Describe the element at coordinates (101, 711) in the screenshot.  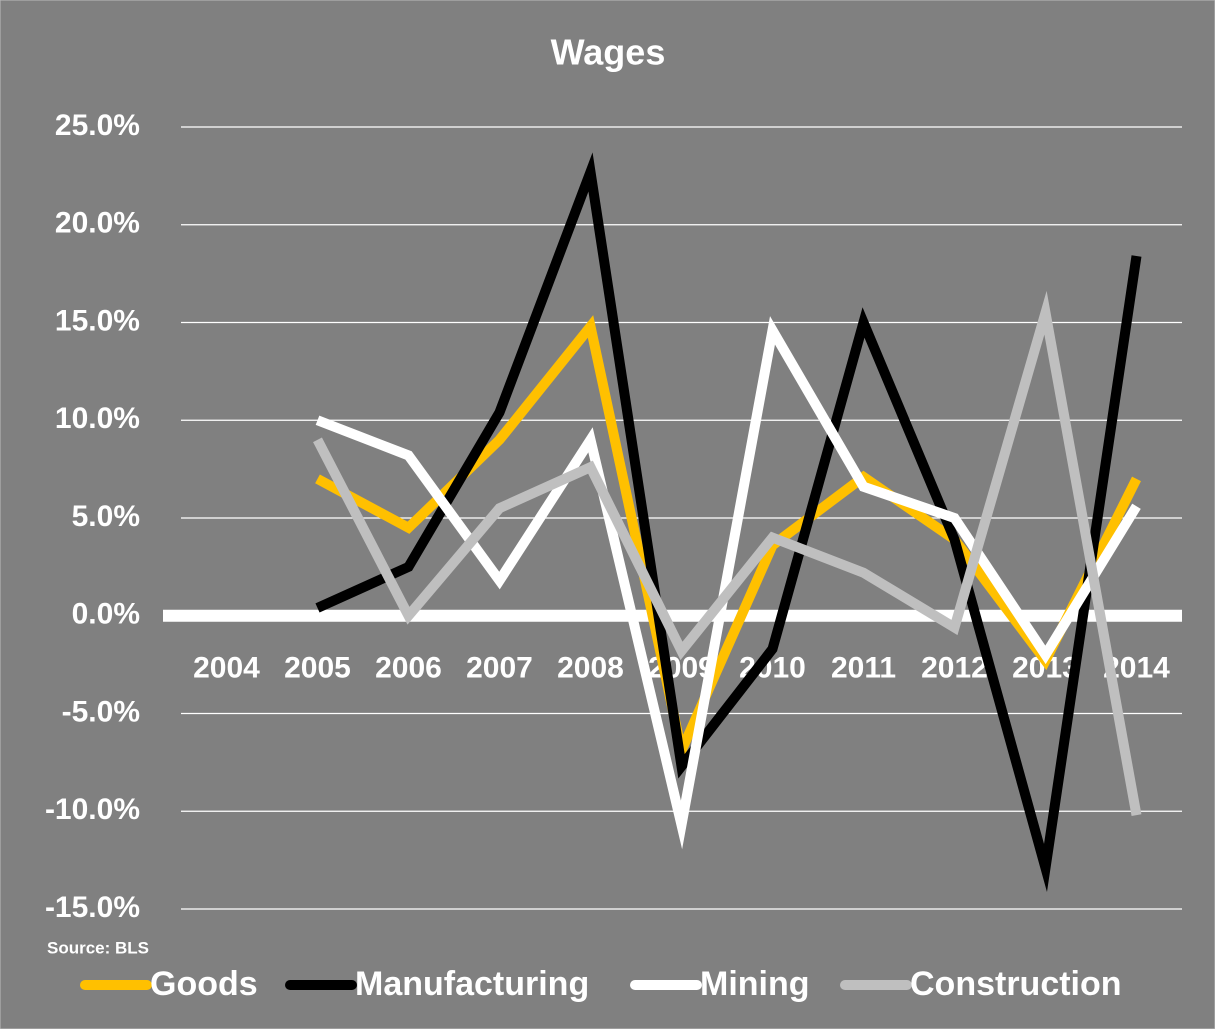
I see `y-tick-label: -5.0%` at that location.